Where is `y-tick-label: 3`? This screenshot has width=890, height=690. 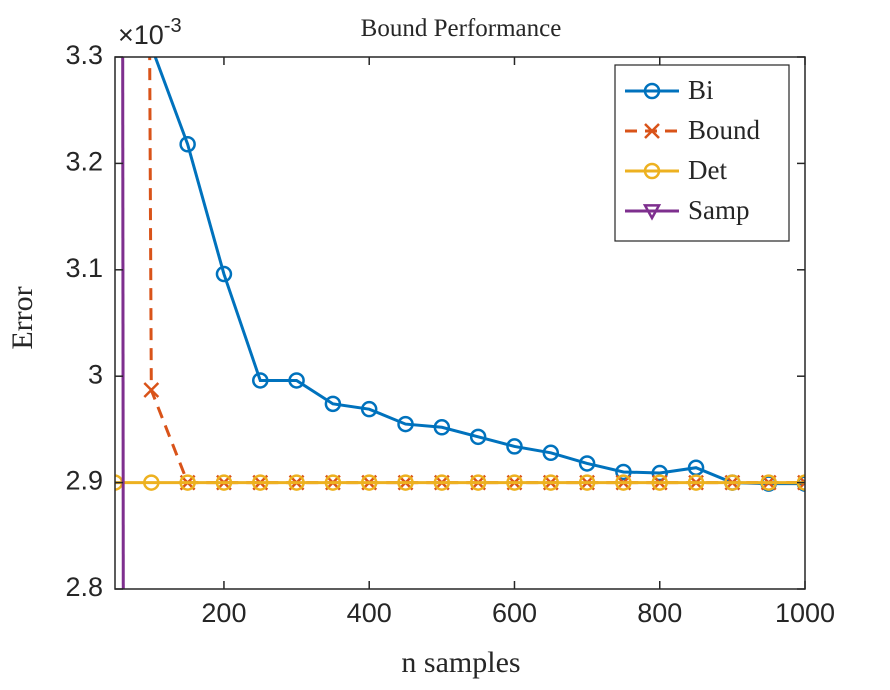
y-tick-label: 3 is located at coordinates (95, 374).